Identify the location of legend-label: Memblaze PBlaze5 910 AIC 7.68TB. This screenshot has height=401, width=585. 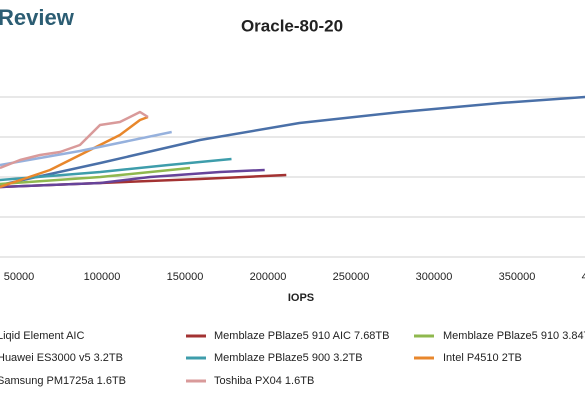
(301, 336).